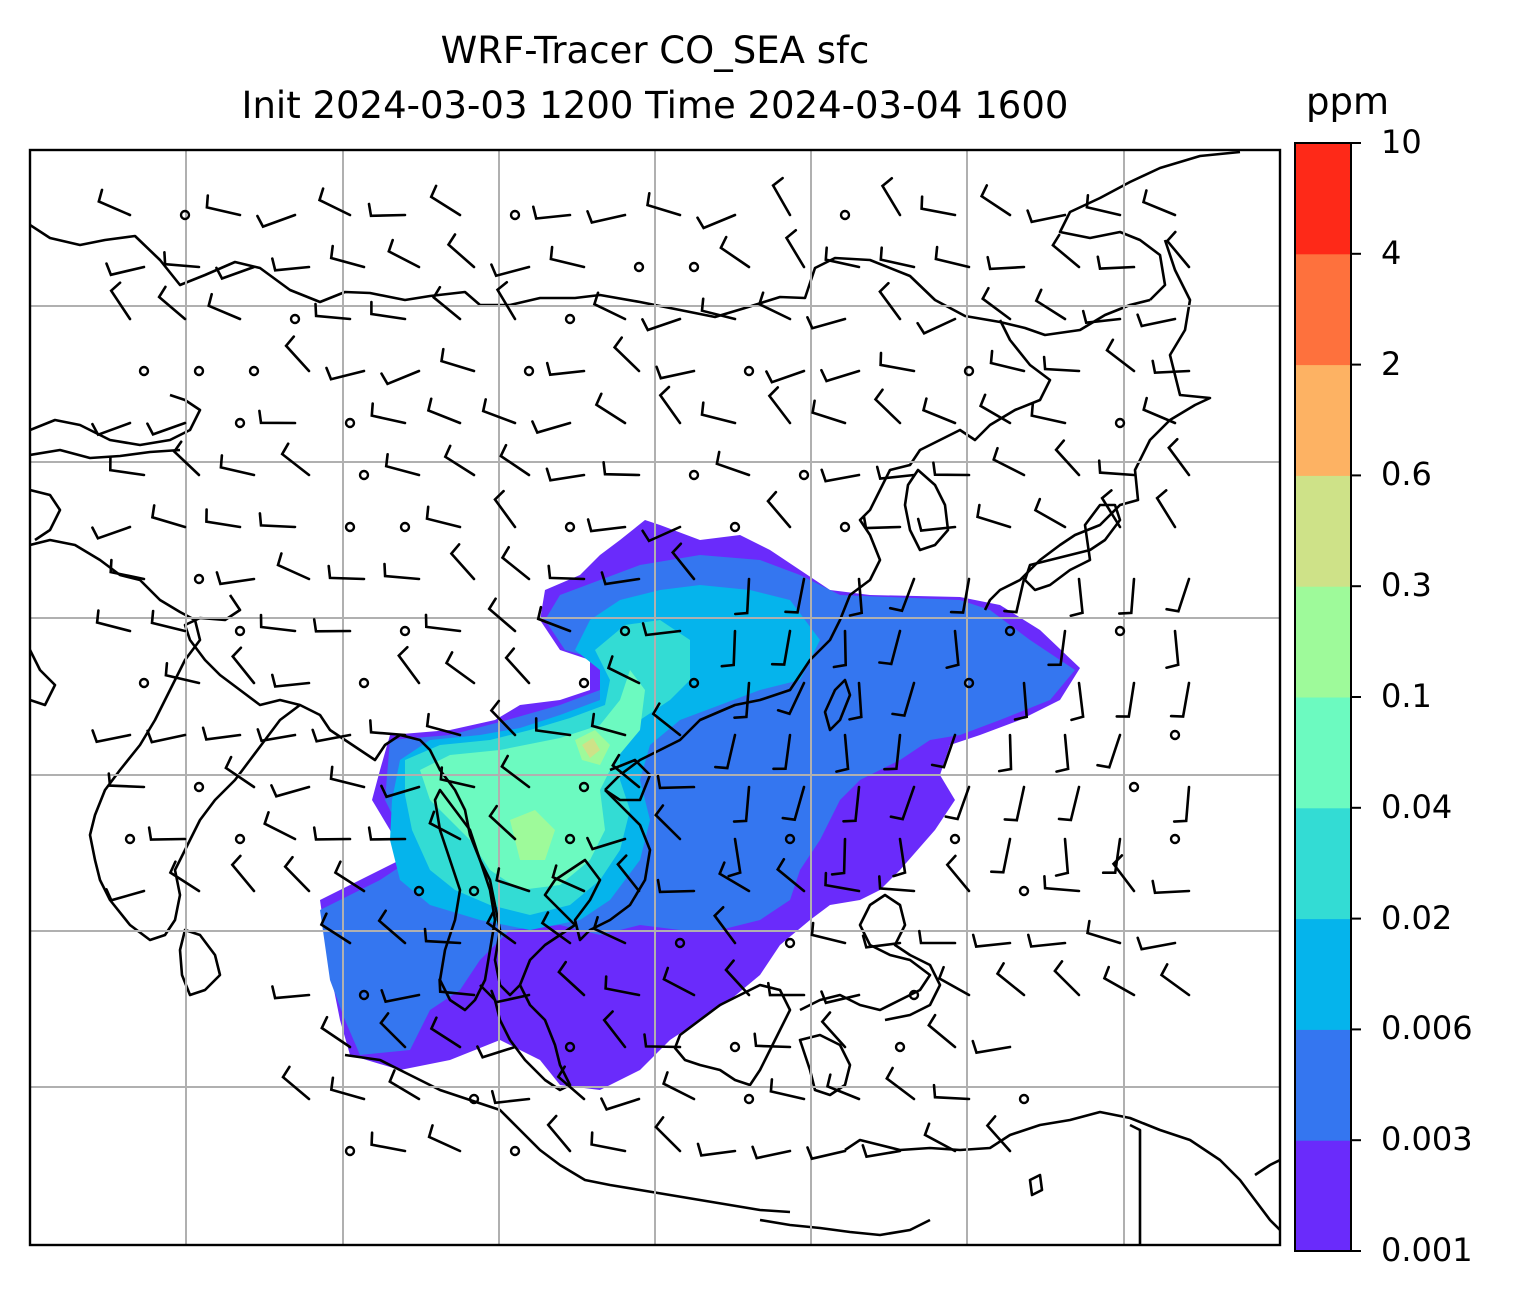  I want to click on colorbar-tick-label: 0.04, so click(1417, 806).